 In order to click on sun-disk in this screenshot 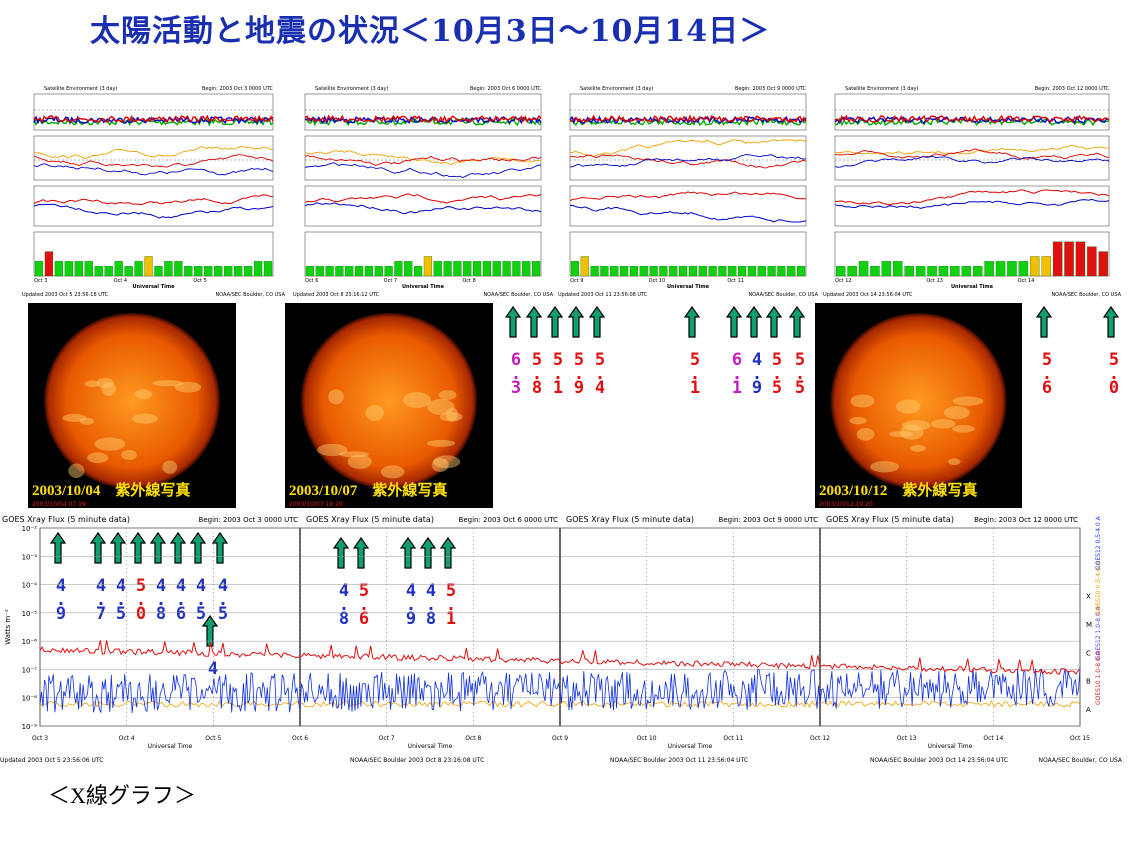, I will do `click(918, 401)`.